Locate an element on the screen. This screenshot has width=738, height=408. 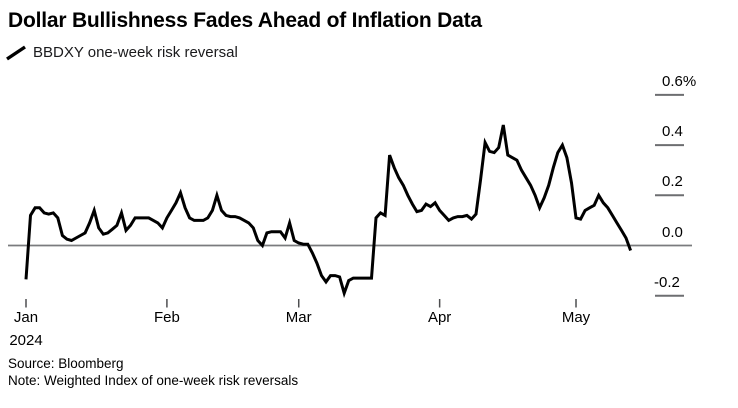
y-axis-label: 0.4 is located at coordinates (672, 132).